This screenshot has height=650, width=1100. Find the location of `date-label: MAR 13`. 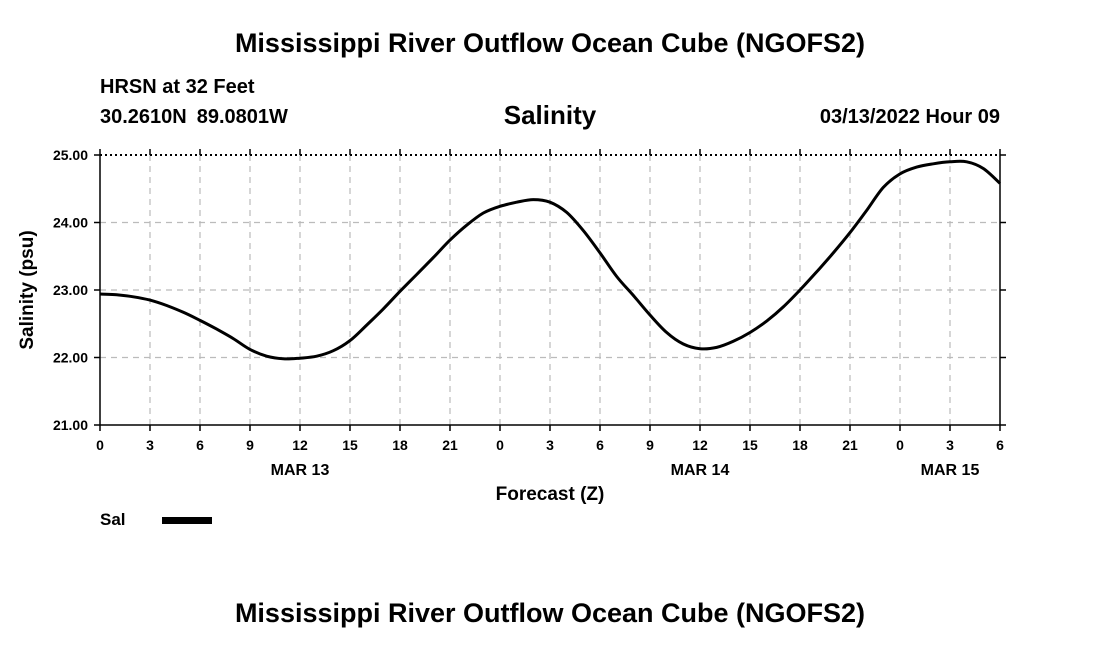

date-label: MAR 13 is located at coordinates (300, 470).